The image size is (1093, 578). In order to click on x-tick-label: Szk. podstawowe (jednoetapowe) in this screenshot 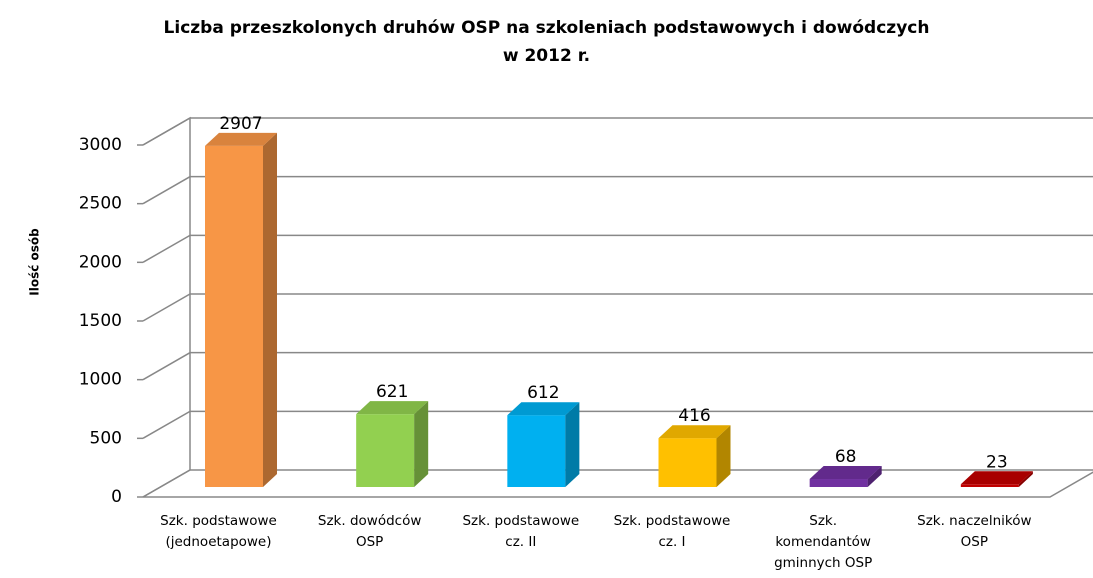, I will do `click(218, 531)`.